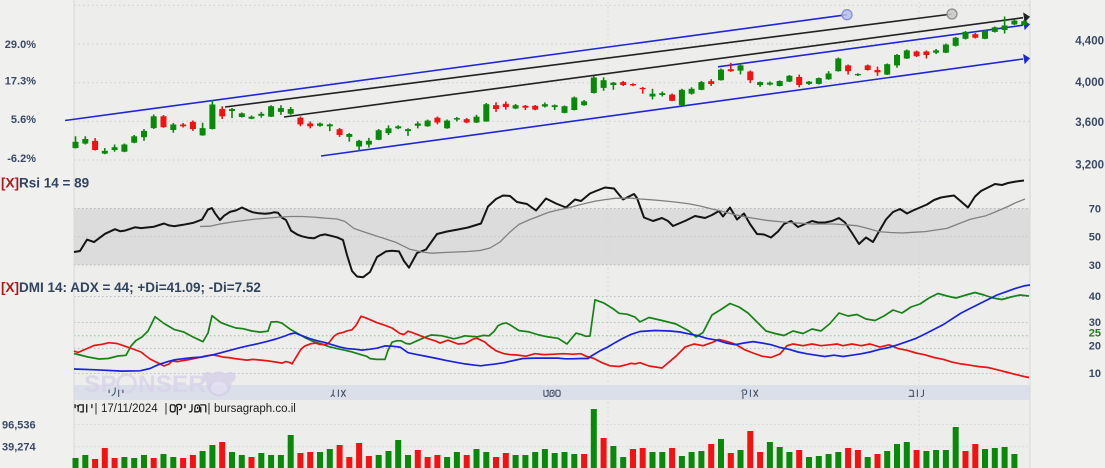  What do you see at coordinates (1089, 123) in the screenshot?
I see `svg-text: 3,600` at bounding box center [1089, 123].